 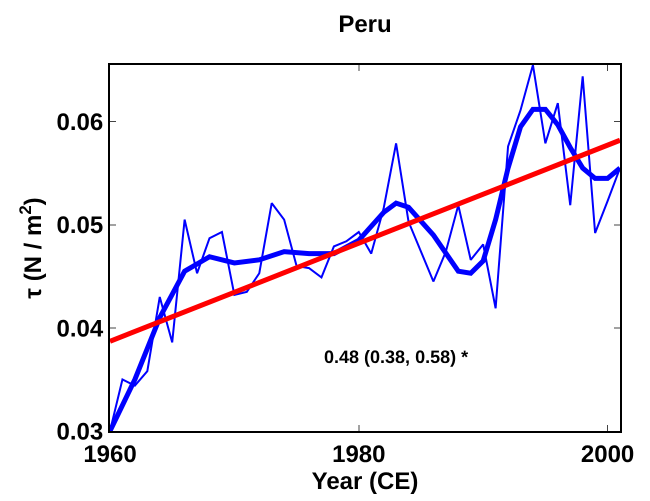 What do you see at coordinates (80, 122) in the screenshot?
I see `y-tick-label: 0.06` at bounding box center [80, 122].